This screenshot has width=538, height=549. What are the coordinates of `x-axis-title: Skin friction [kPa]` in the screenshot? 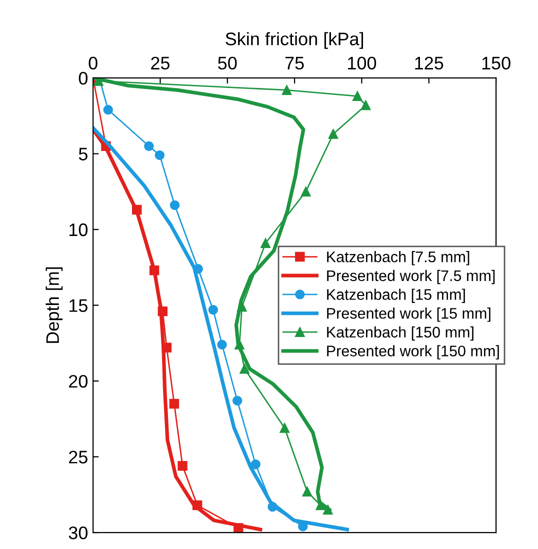 It's located at (295, 40).